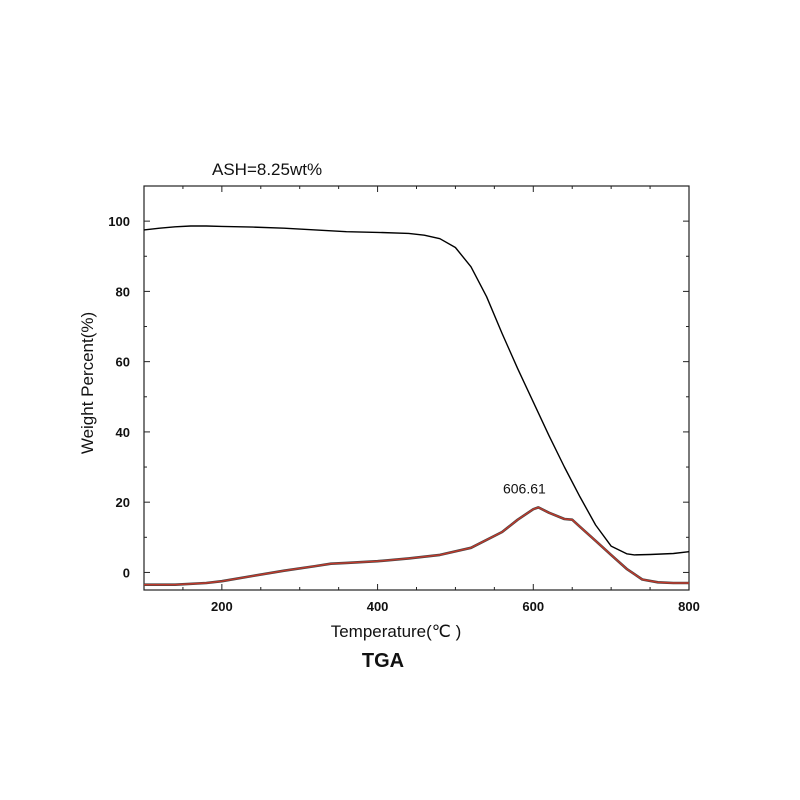  I want to click on x-tick-label: 800, so click(689, 606).